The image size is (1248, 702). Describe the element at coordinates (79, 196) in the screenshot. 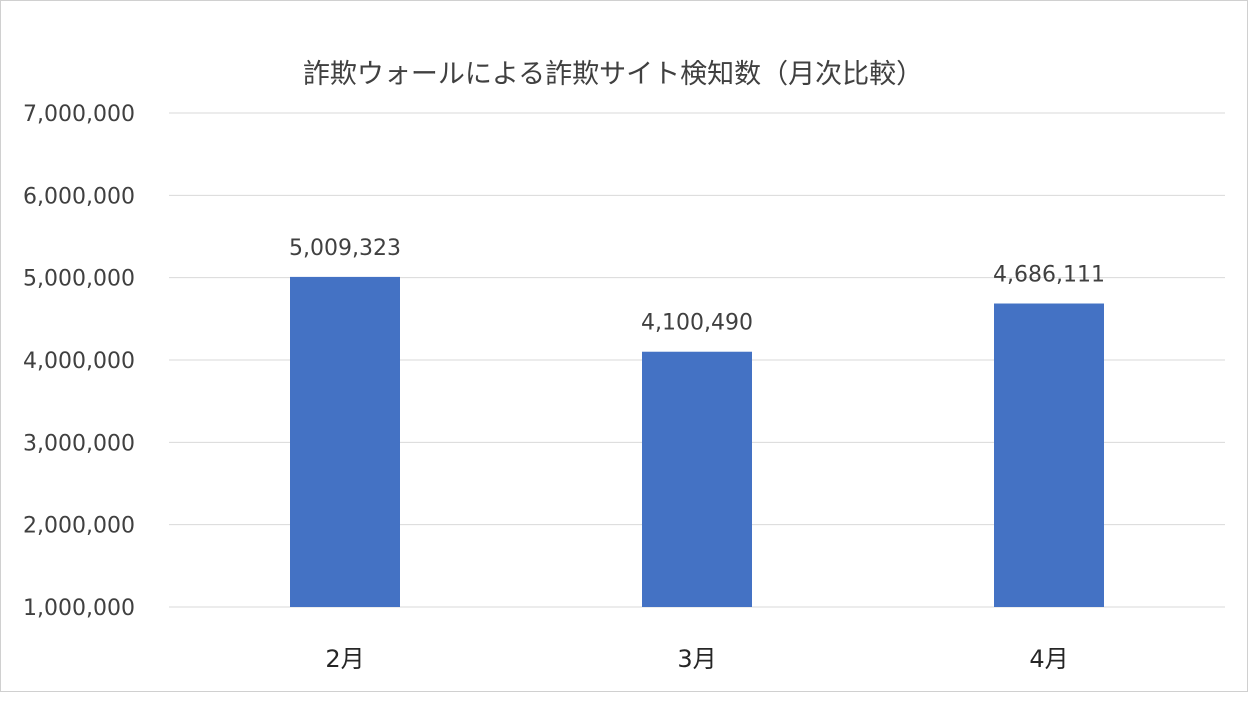

I see `y-tick-label: 6,000,000` at that location.